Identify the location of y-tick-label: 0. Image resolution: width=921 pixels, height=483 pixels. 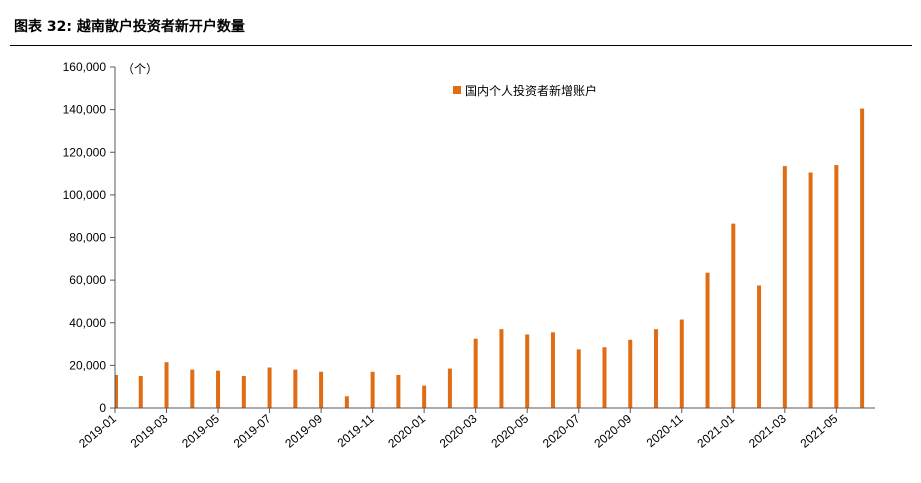
(102, 408).